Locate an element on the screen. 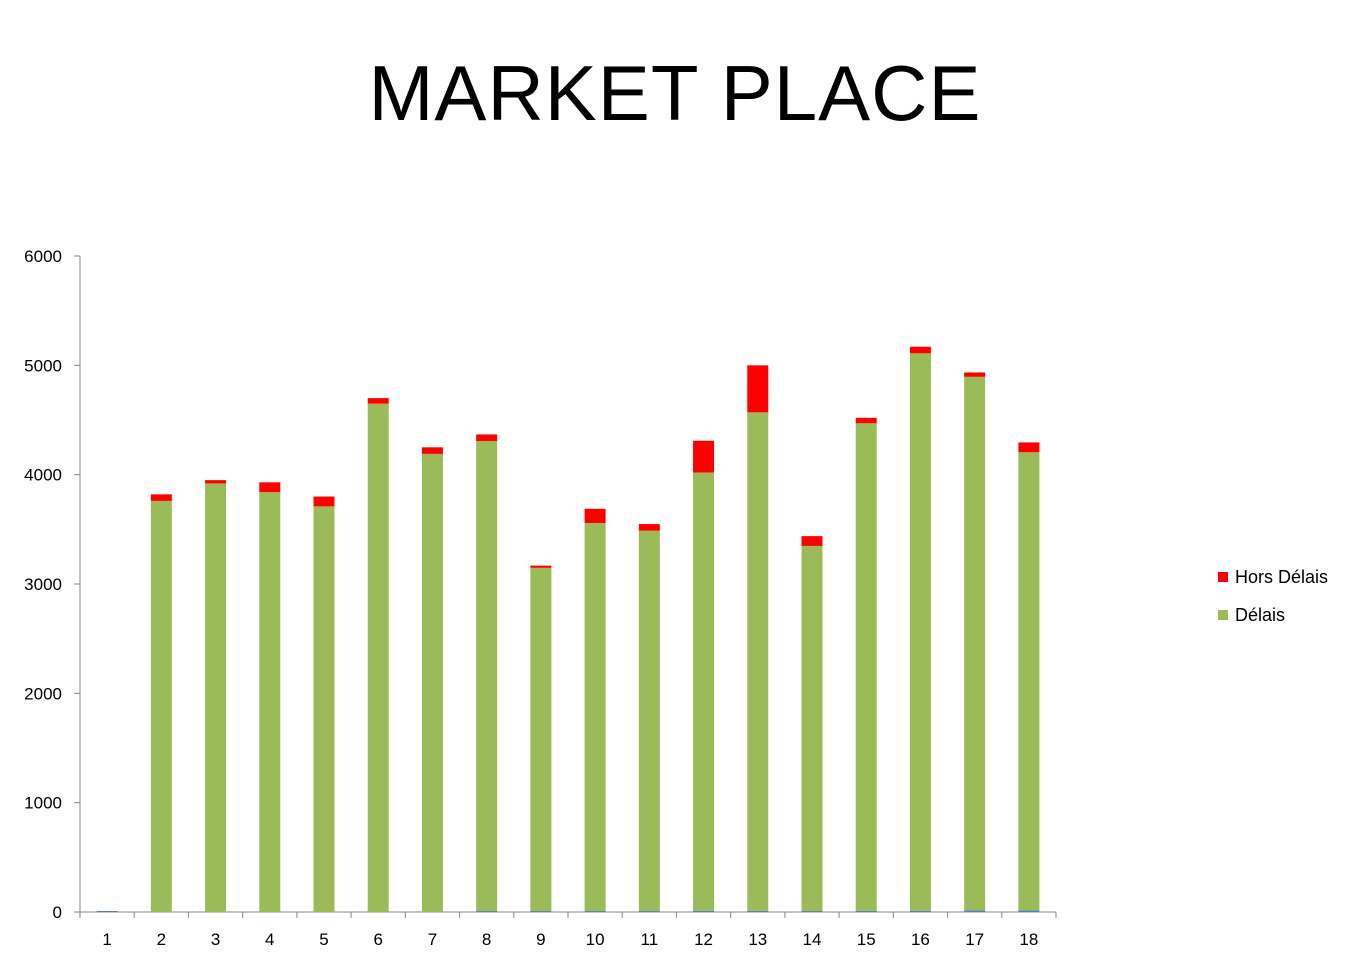  x-tick-label: 17 is located at coordinates (974, 939).